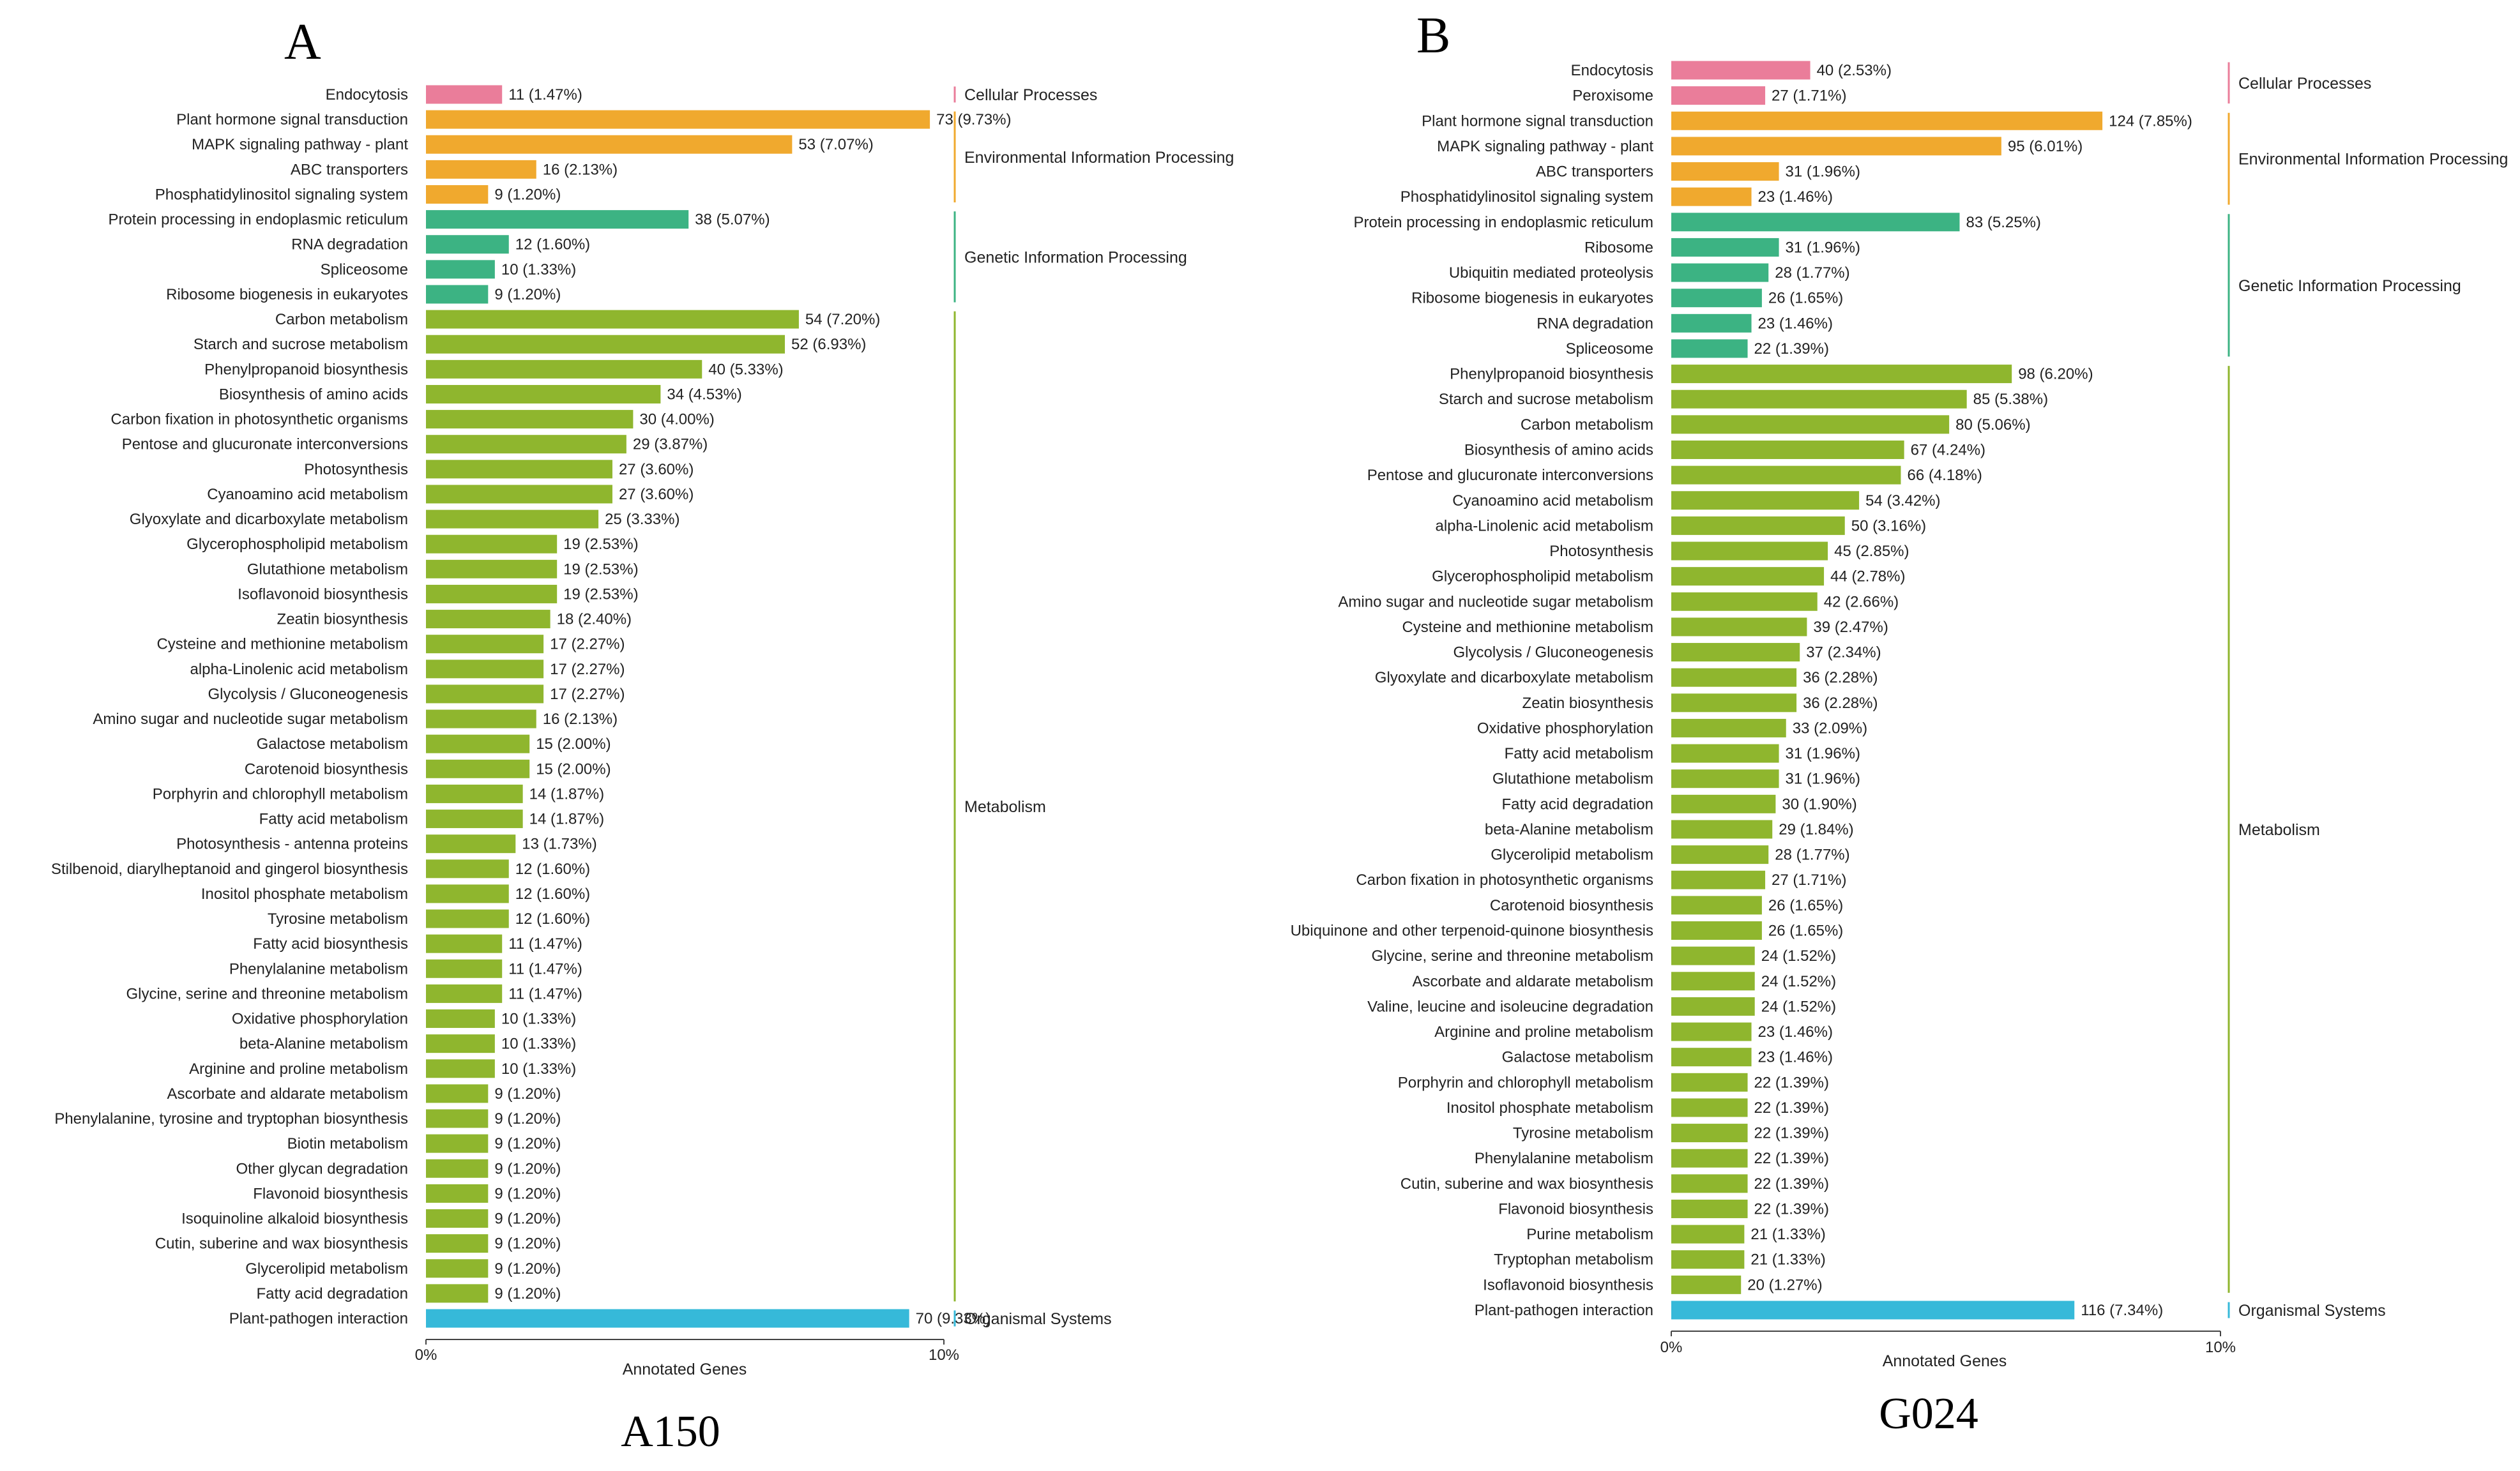 This screenshot has width=2520, height=1471. Describe the element at coordinates (331, 944) in the screenshot. I see `category-label: Fatty acid biosynthesis` at that location.